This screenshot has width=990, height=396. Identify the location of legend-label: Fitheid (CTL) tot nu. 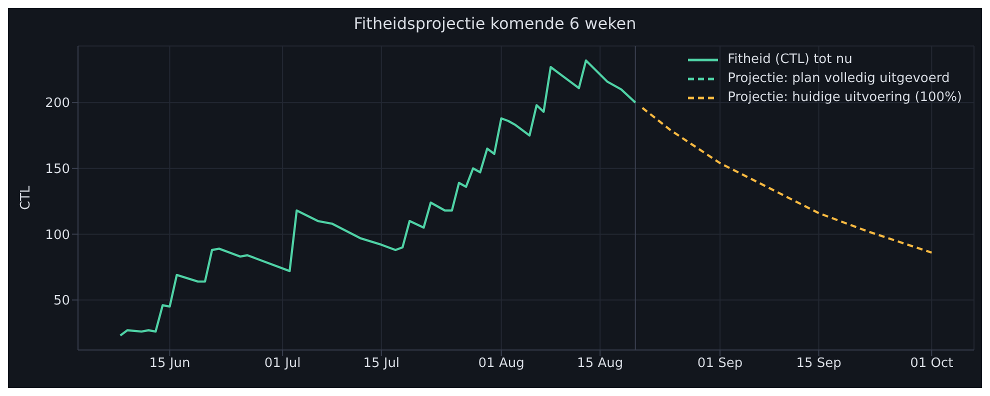
(790, 59).